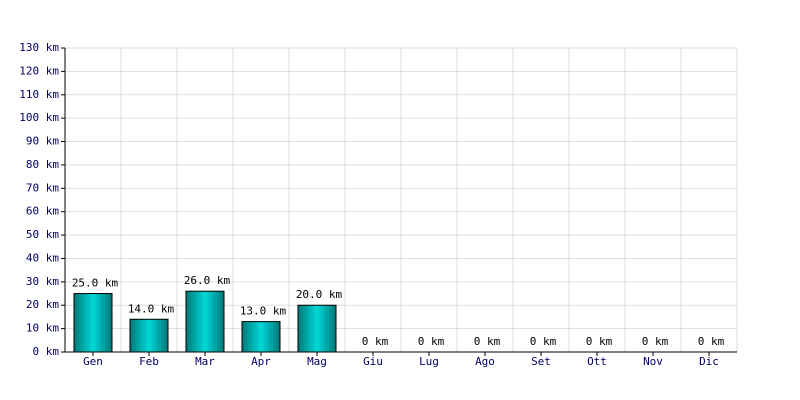 The height and width of the screenshot is (400, 800). Describe the element at coordinates (95, 283) in the screenshot. I see `value-label: 25.0 km` at that location.